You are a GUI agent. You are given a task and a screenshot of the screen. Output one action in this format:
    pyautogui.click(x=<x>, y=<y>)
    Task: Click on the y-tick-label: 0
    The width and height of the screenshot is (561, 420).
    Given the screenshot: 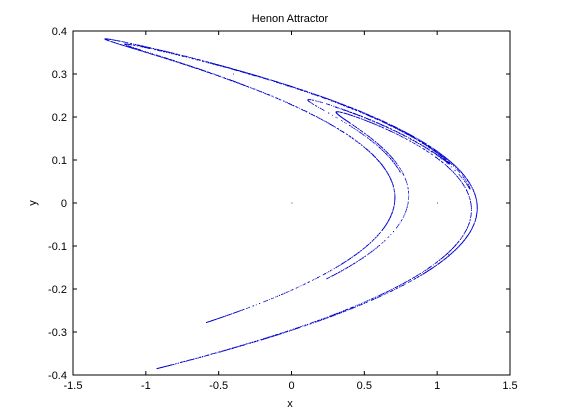 What is the action you would take?
    pyautogui.click(x=64, y=204)
    